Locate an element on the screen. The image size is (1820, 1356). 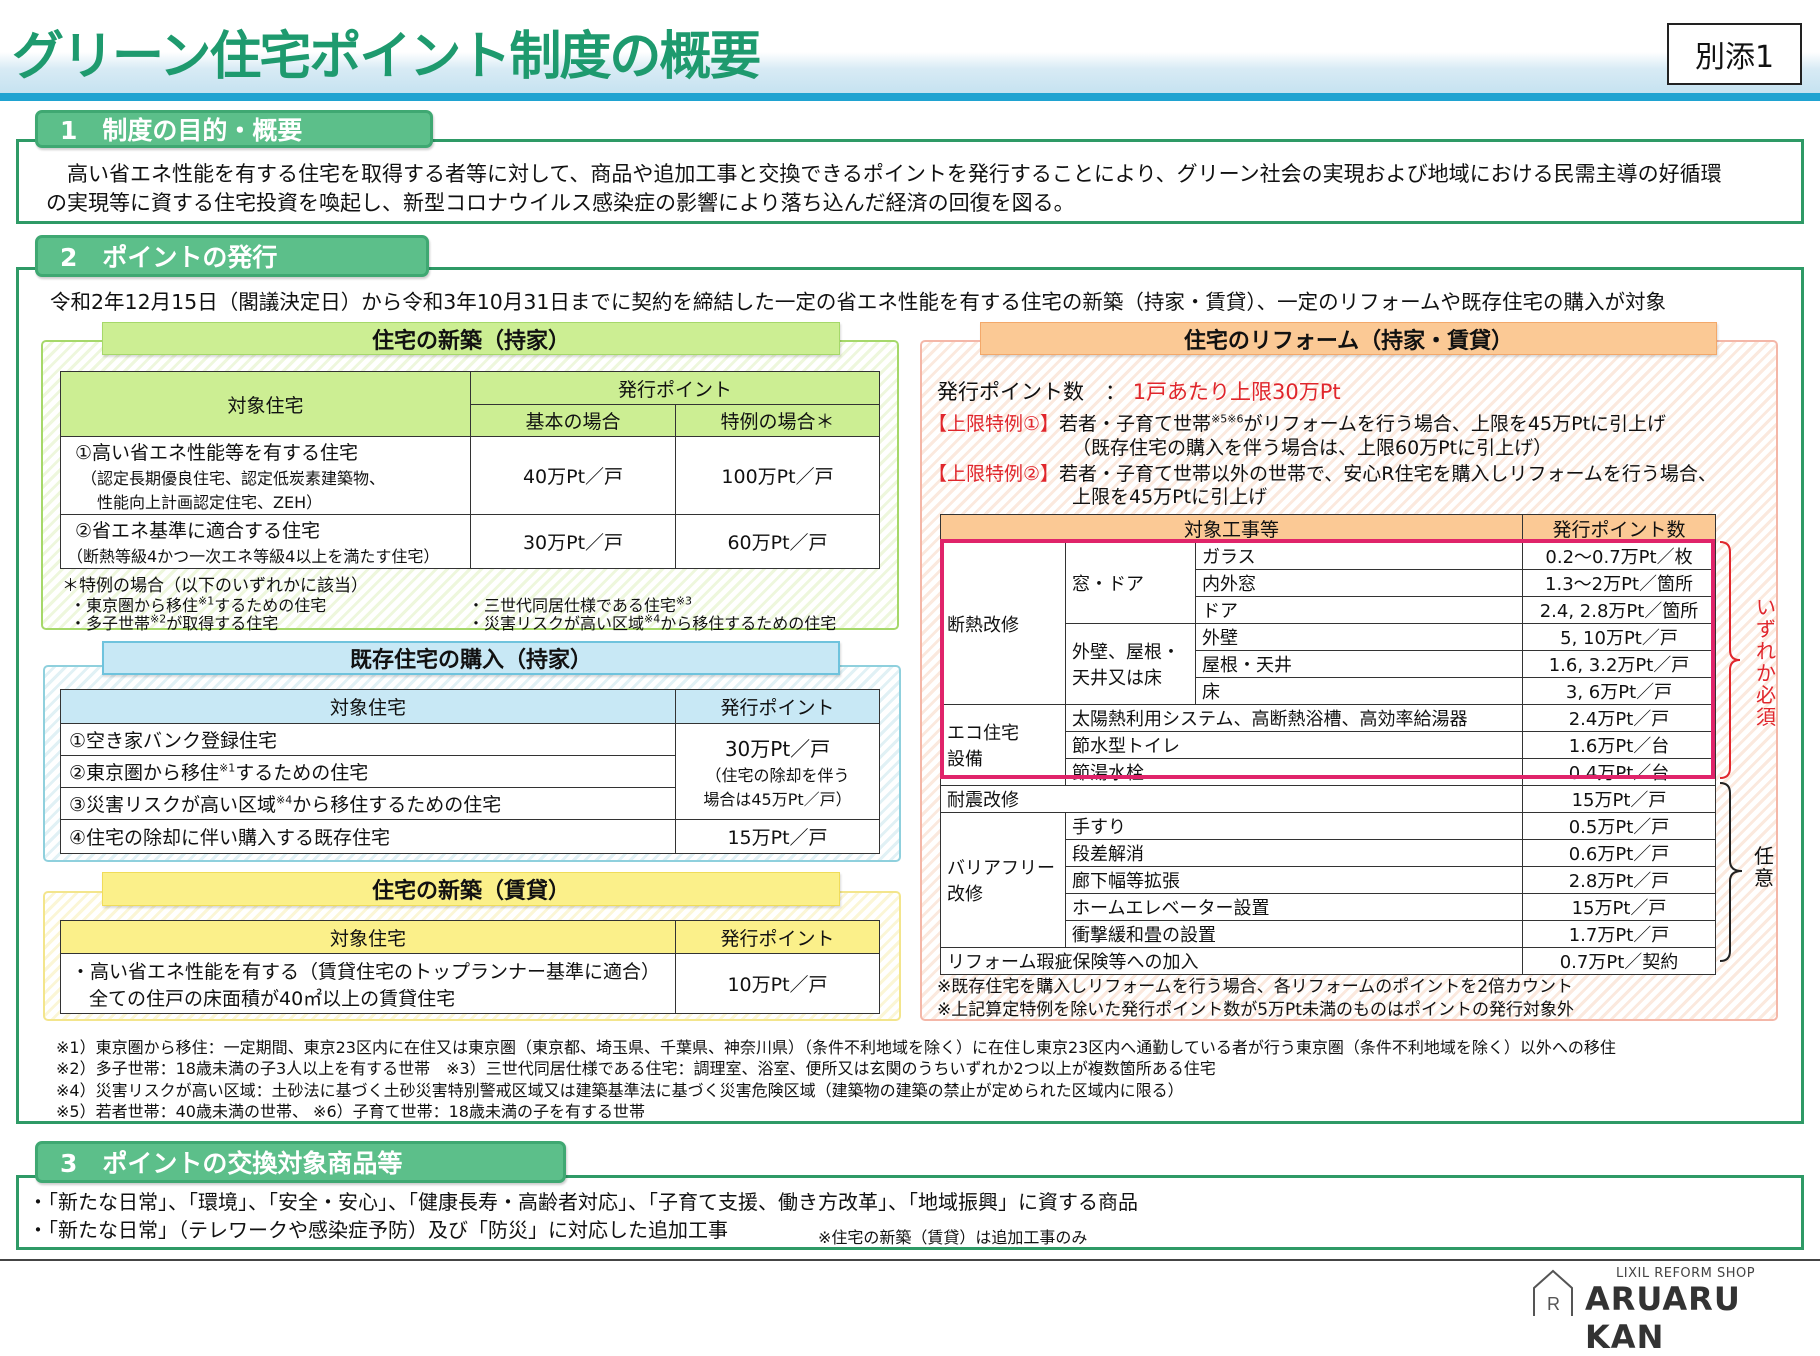
table-row: バリアフリー 改修 手すり 0.5万Pt／戸 is located at coordinates (1328, 880).